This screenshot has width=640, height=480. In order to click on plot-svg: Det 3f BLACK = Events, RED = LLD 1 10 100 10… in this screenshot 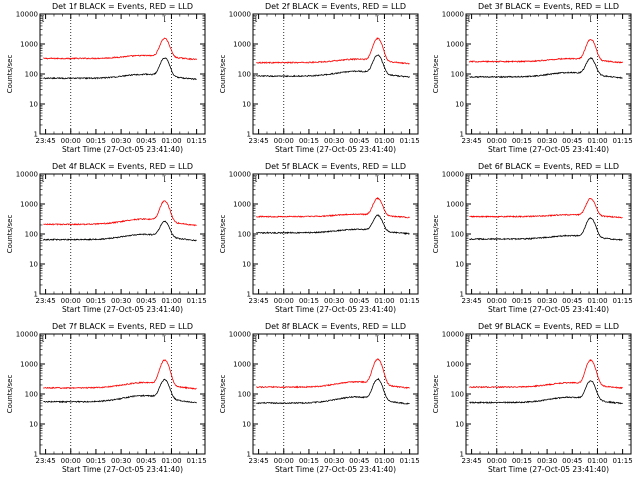, I will do `click(532, 78)`.